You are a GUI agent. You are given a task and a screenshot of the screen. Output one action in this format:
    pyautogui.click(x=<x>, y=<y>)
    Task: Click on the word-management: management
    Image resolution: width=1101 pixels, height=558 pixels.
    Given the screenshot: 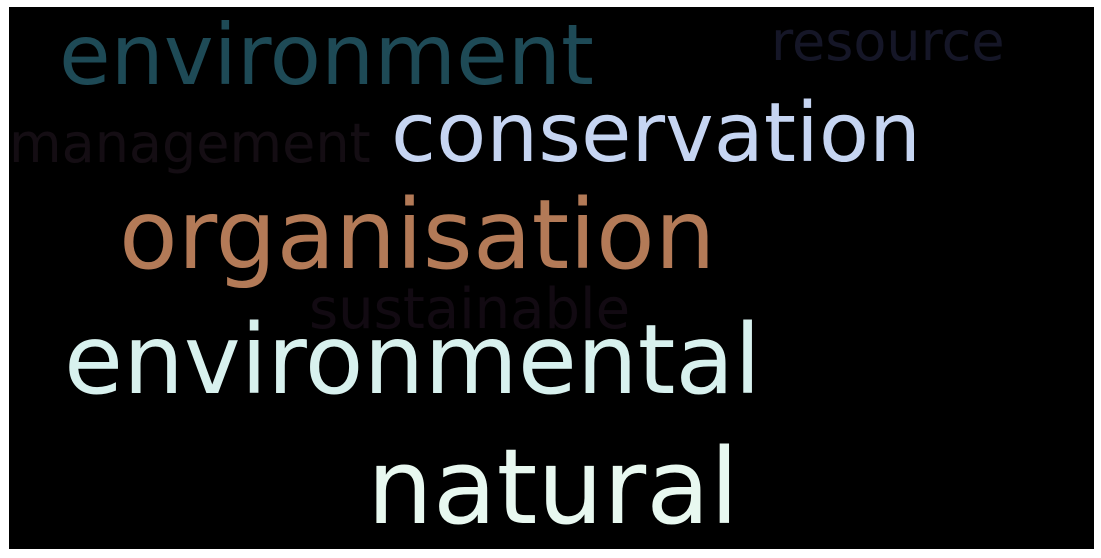 What is the action you would take?
    pyautogui.click(x=190, y=143)
    